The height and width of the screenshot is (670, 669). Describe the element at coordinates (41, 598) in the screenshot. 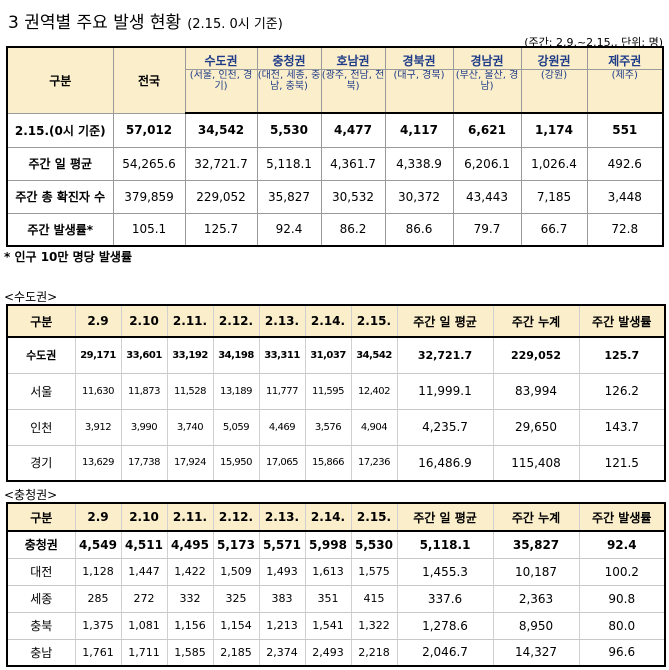

I see `row-name: 세종` at that location.